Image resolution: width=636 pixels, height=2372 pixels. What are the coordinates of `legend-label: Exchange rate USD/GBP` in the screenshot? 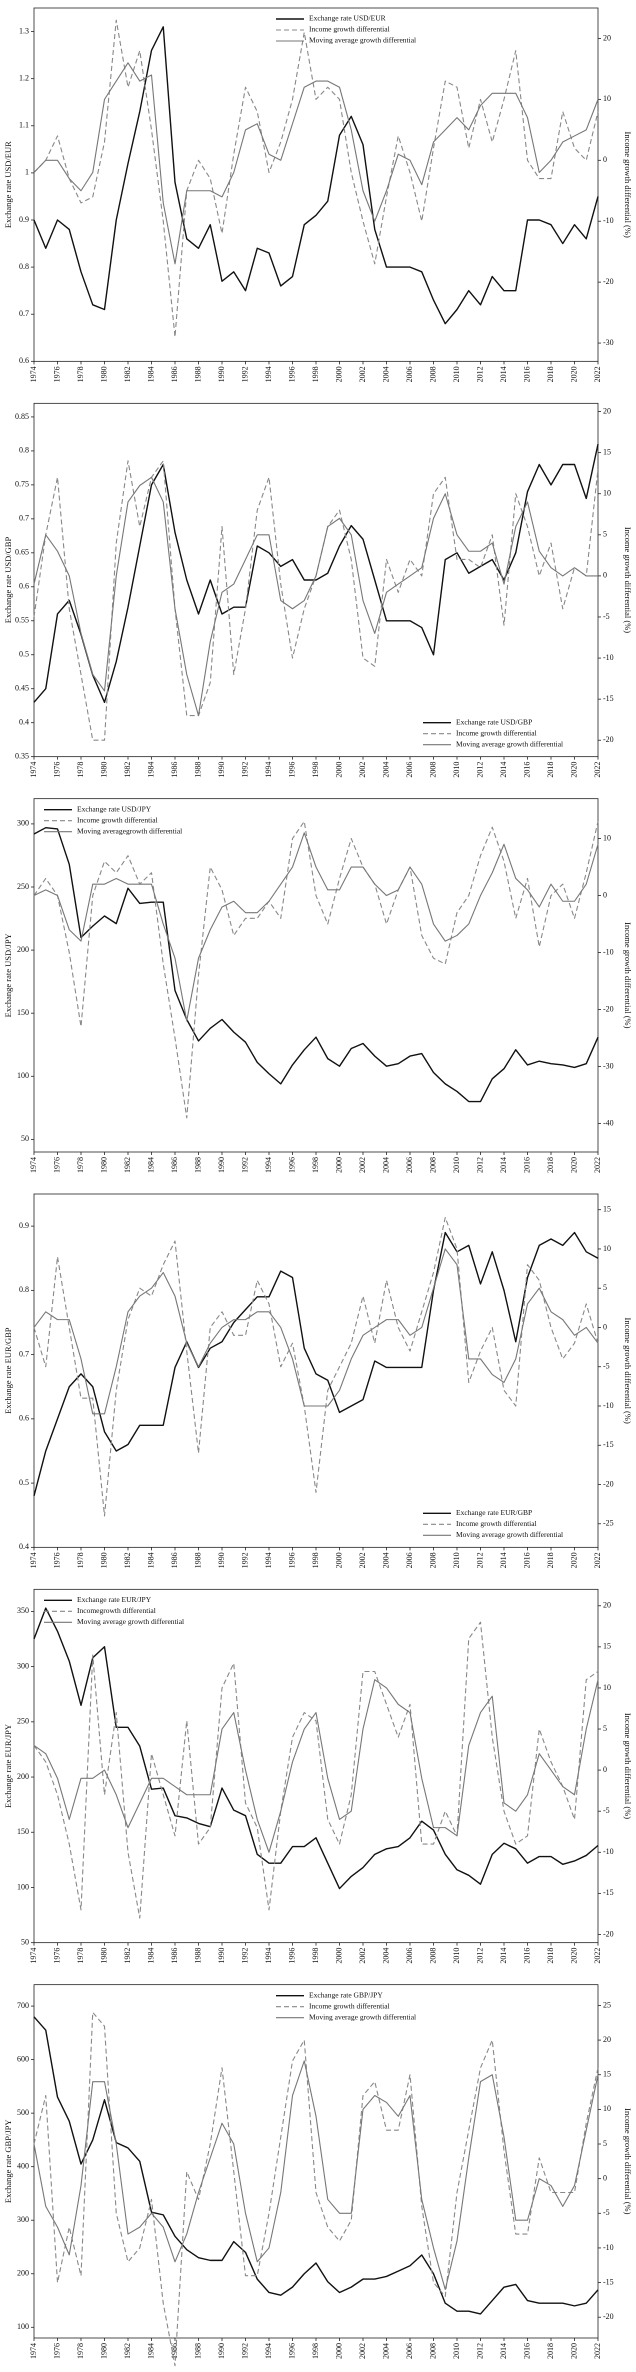 It's located at (494, 721).